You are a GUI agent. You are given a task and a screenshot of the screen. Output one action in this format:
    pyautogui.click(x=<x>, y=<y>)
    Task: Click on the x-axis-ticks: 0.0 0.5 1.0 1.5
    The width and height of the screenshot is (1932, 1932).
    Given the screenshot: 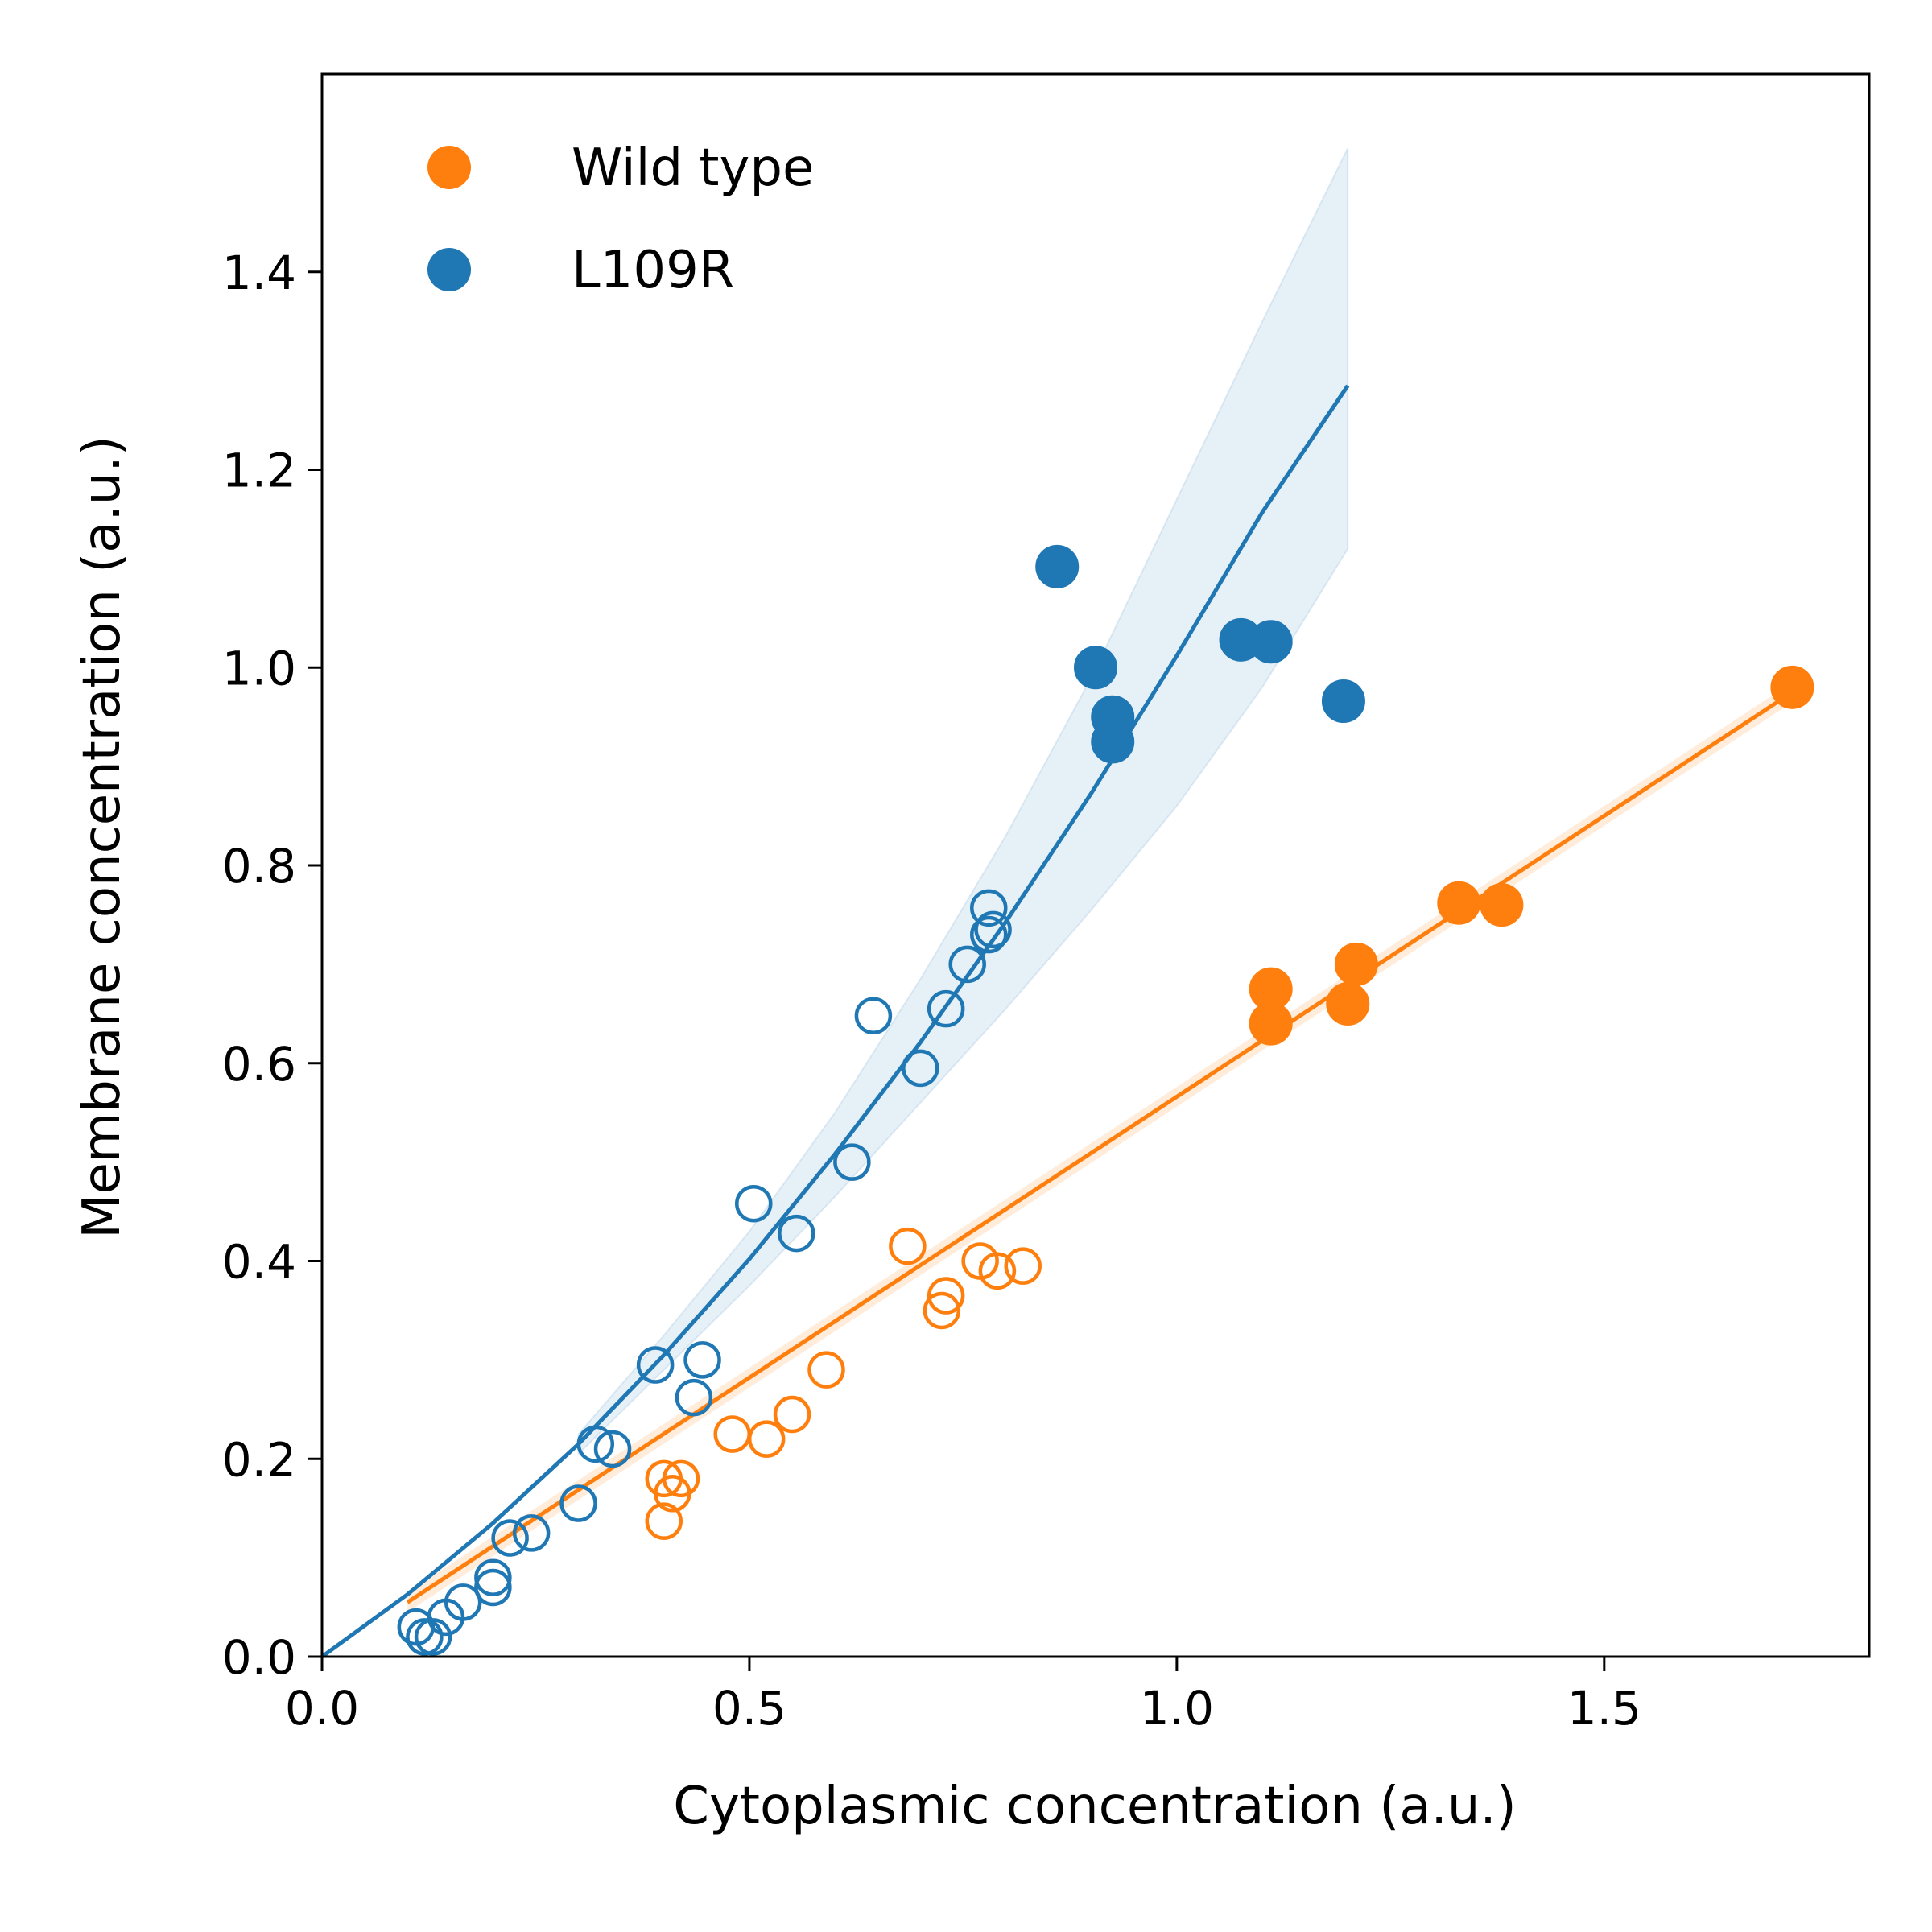 What is the action you would take?
    pyautogui.click(x=963, y=1696)
    